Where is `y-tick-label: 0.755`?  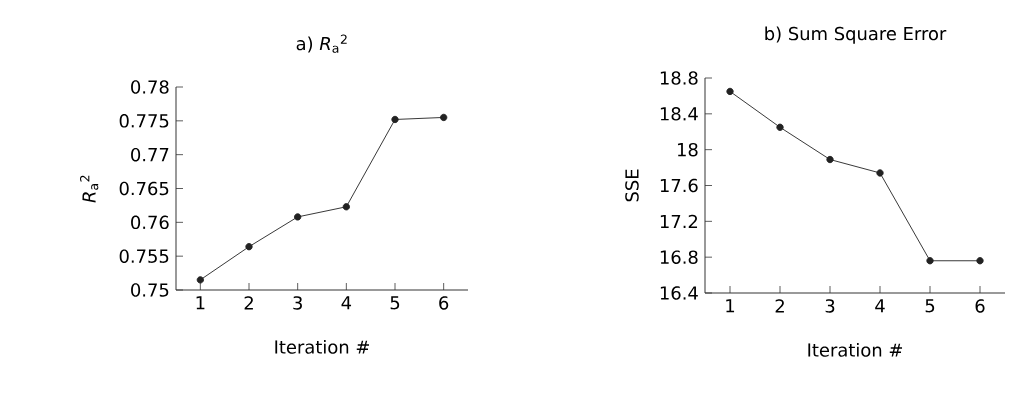 y-tick-label: 0.755 is located at coordinates (144, 256).